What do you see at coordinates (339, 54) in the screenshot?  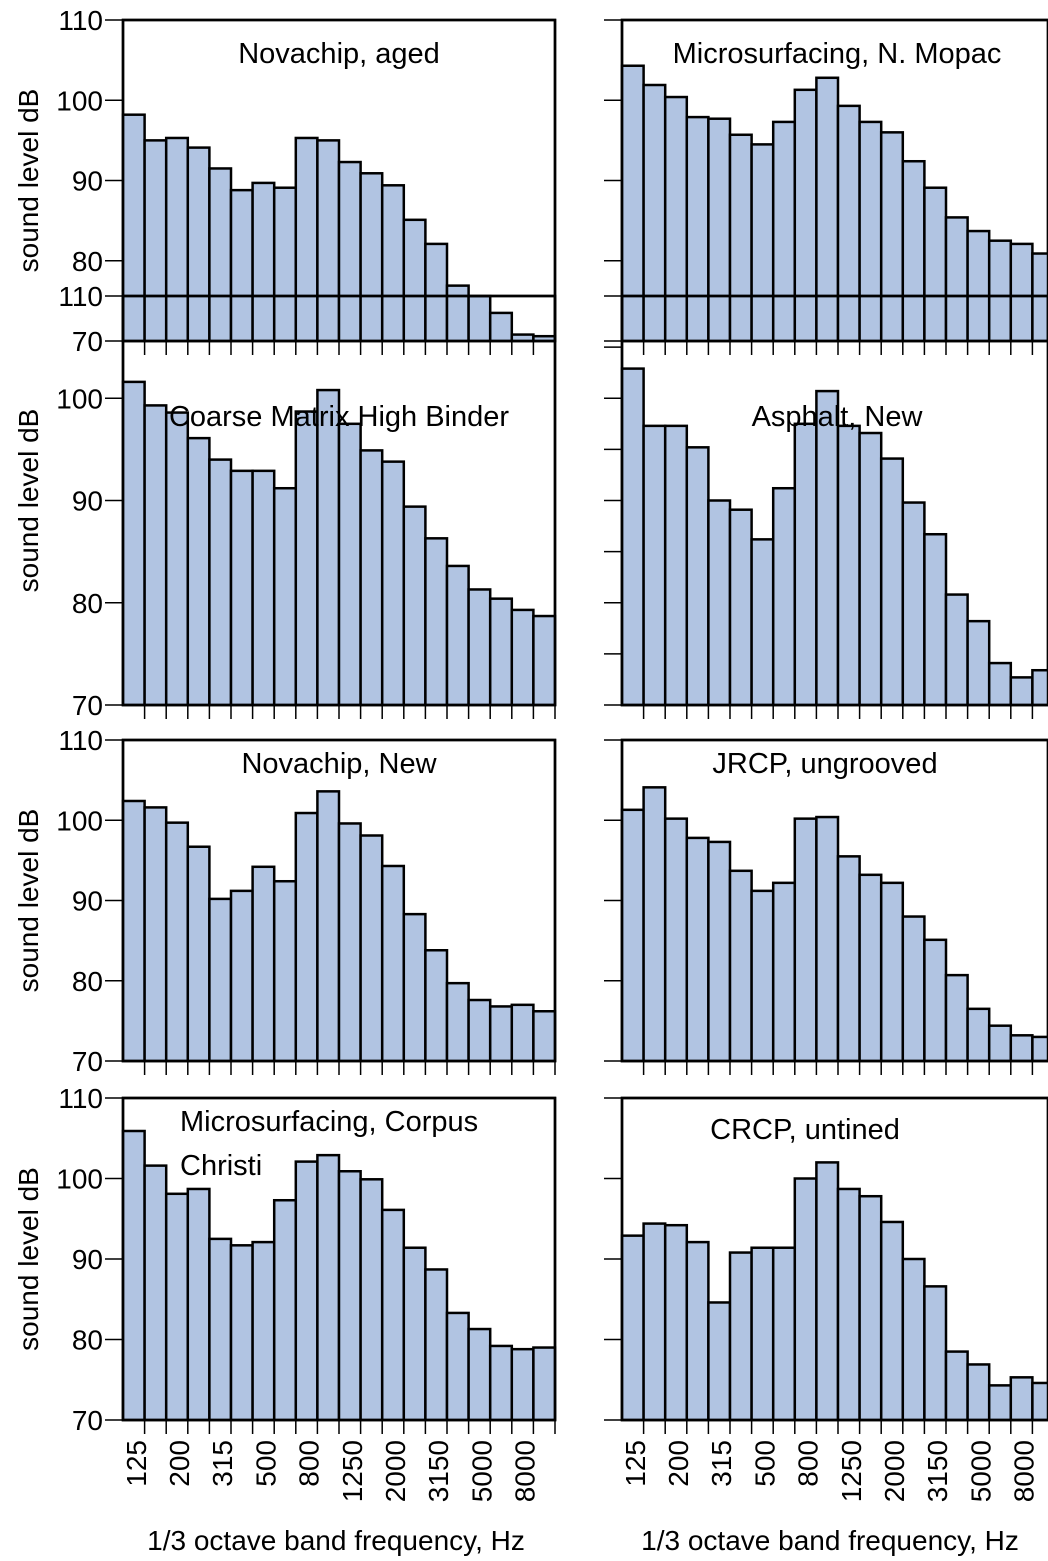 I see `panel-title: Novachip, aged` at bounding box center [339, 54].